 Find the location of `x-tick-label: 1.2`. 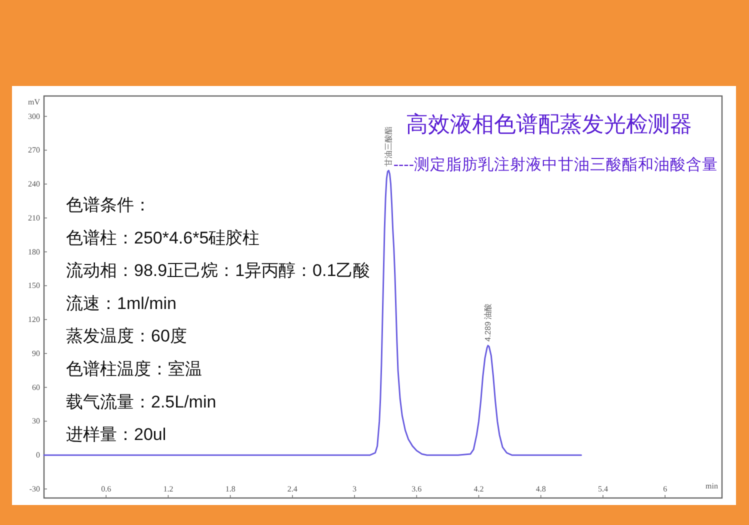

x-tick-label: 1.2 is located at coordinates (168, 489).